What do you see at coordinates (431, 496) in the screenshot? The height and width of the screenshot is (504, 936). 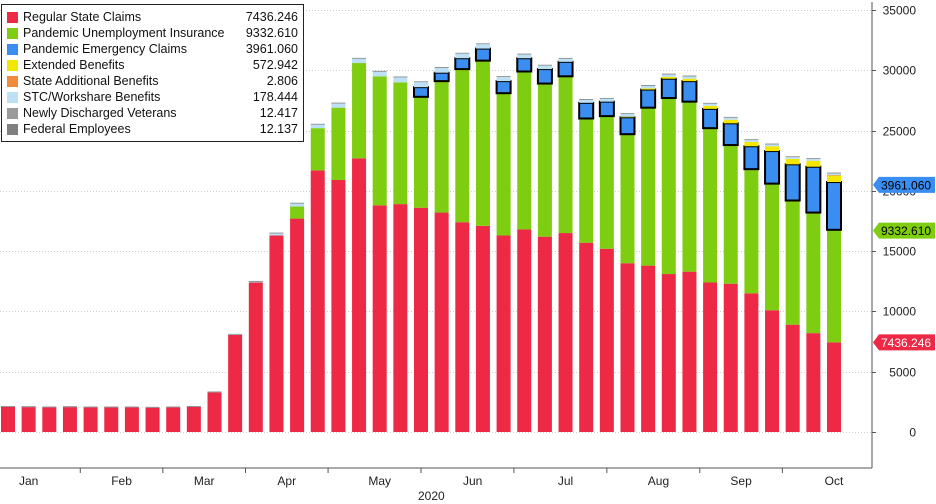 I see `year-label: 2020` at bounding box center [431, 496].